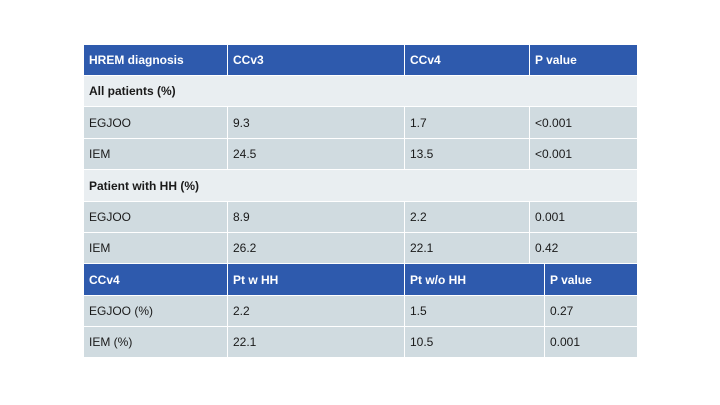 The height and width of the screenshot is (405, 720). Describe the element at coordinates (316, 248) in the screenshot. I see `table-cell: 26.2` at that location.